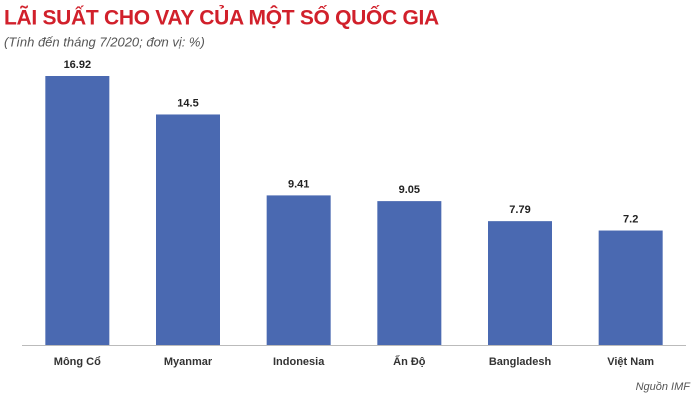 The width and height of the screenshot is (700, 400). I want to click on value-label: 14.5, so click(187, 103).